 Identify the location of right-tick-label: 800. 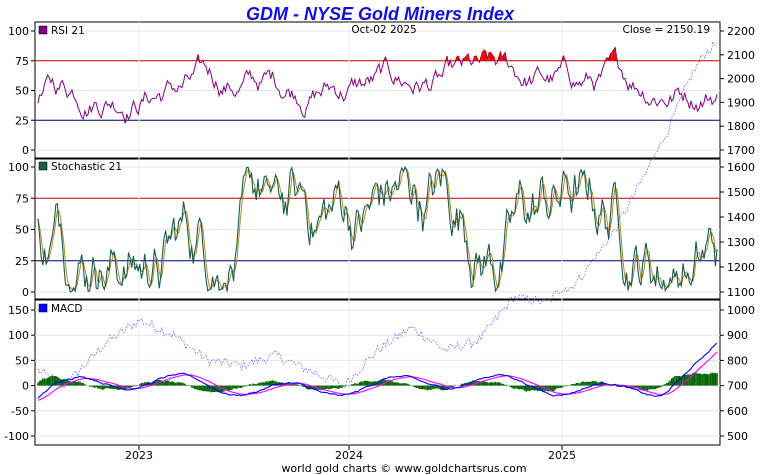
(737, 360).